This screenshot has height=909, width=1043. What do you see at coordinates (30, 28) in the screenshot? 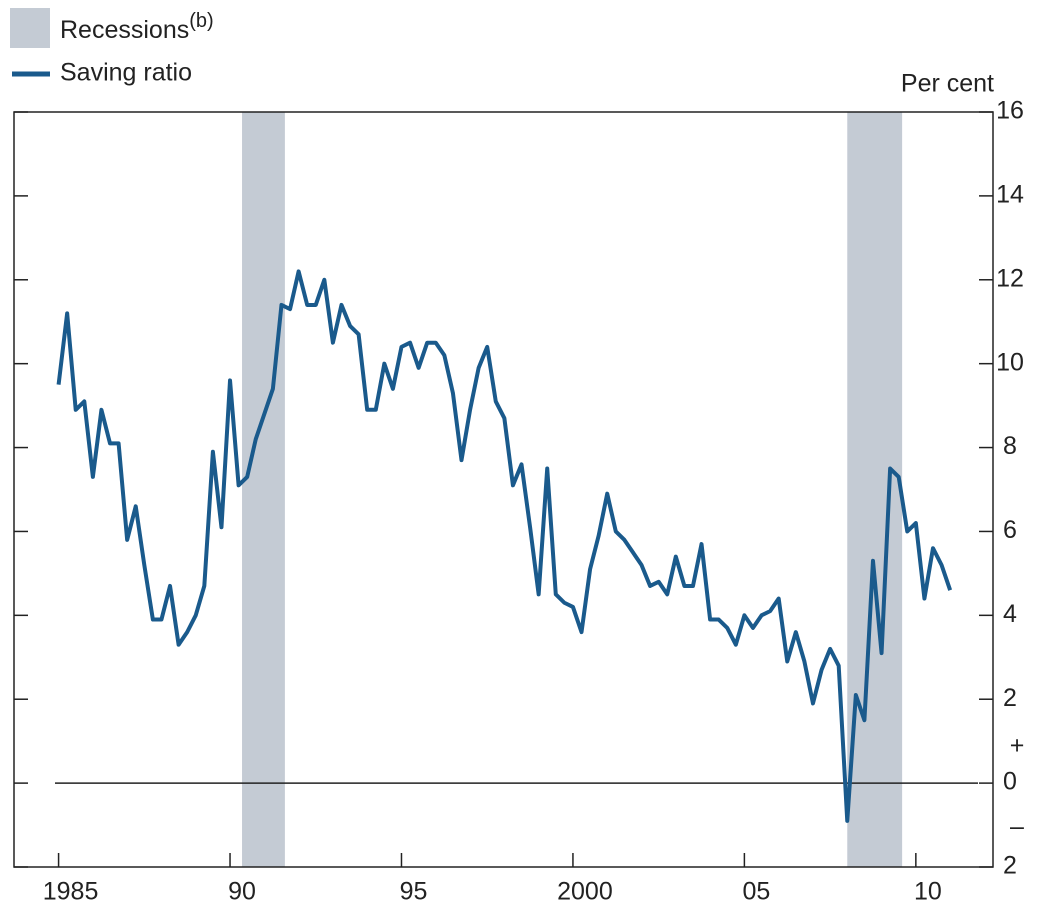
I see `legend-recession-swatch` at bounding box center [30, 28].